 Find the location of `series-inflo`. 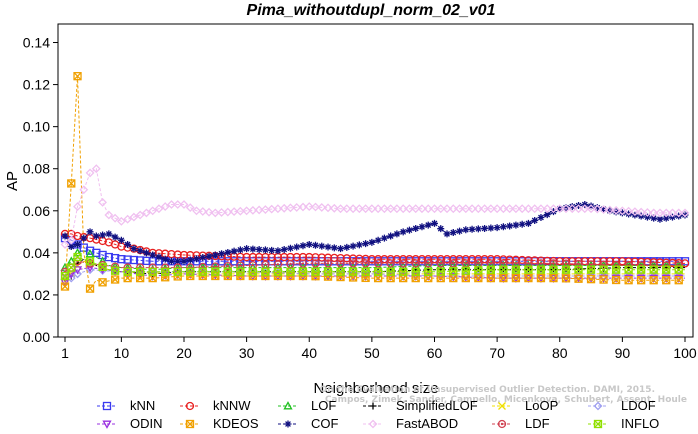

series-inflo is located at coordinates (372, 266).